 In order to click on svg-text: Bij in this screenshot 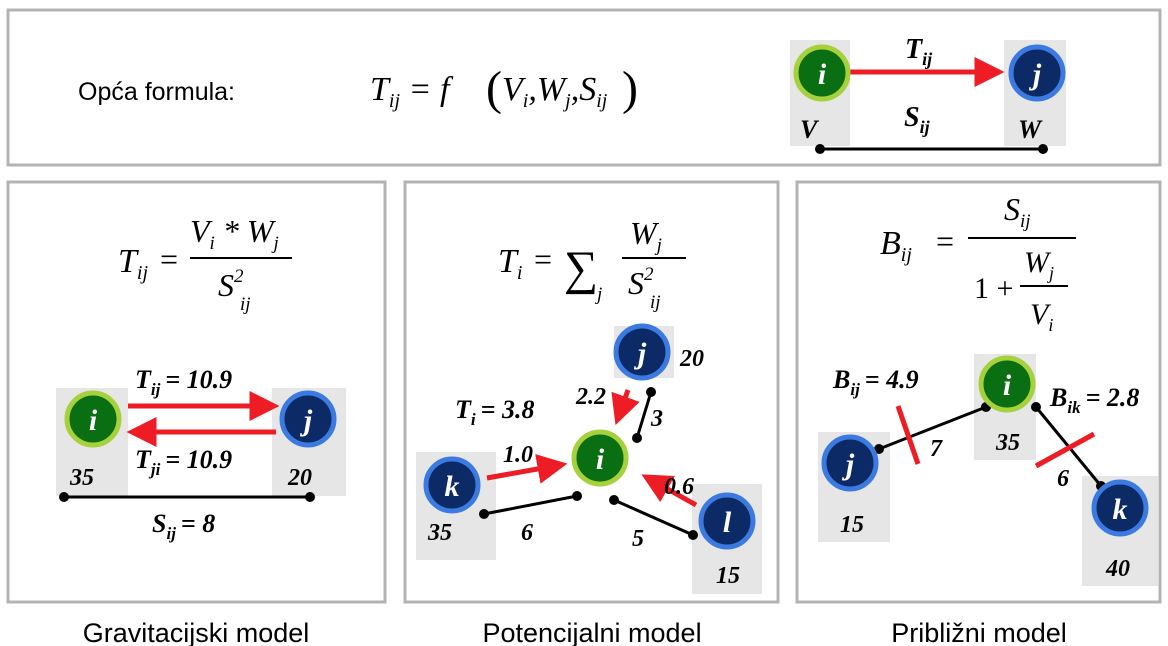, I will do `click(896, 245)`.